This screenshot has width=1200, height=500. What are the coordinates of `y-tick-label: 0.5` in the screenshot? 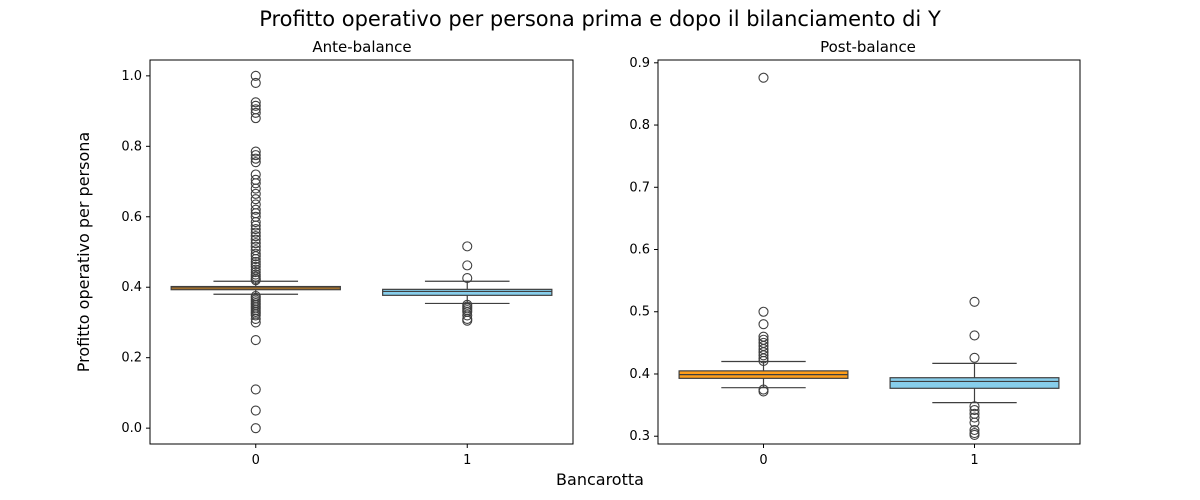 It's located at (639, 312).